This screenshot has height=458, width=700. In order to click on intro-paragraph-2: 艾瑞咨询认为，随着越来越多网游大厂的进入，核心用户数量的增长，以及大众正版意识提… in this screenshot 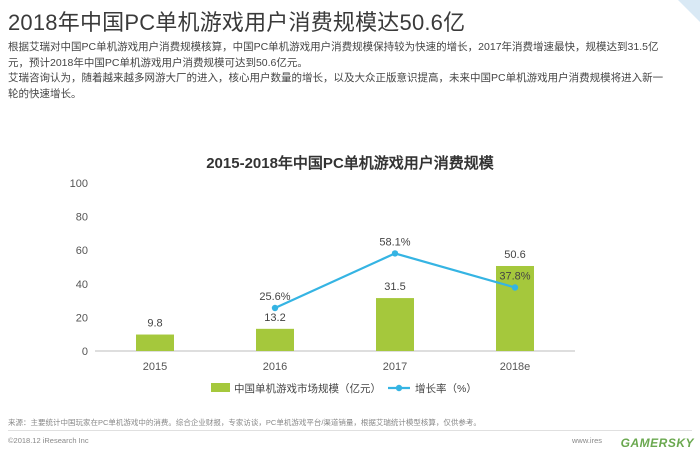, I will do `click(336, 86)`.